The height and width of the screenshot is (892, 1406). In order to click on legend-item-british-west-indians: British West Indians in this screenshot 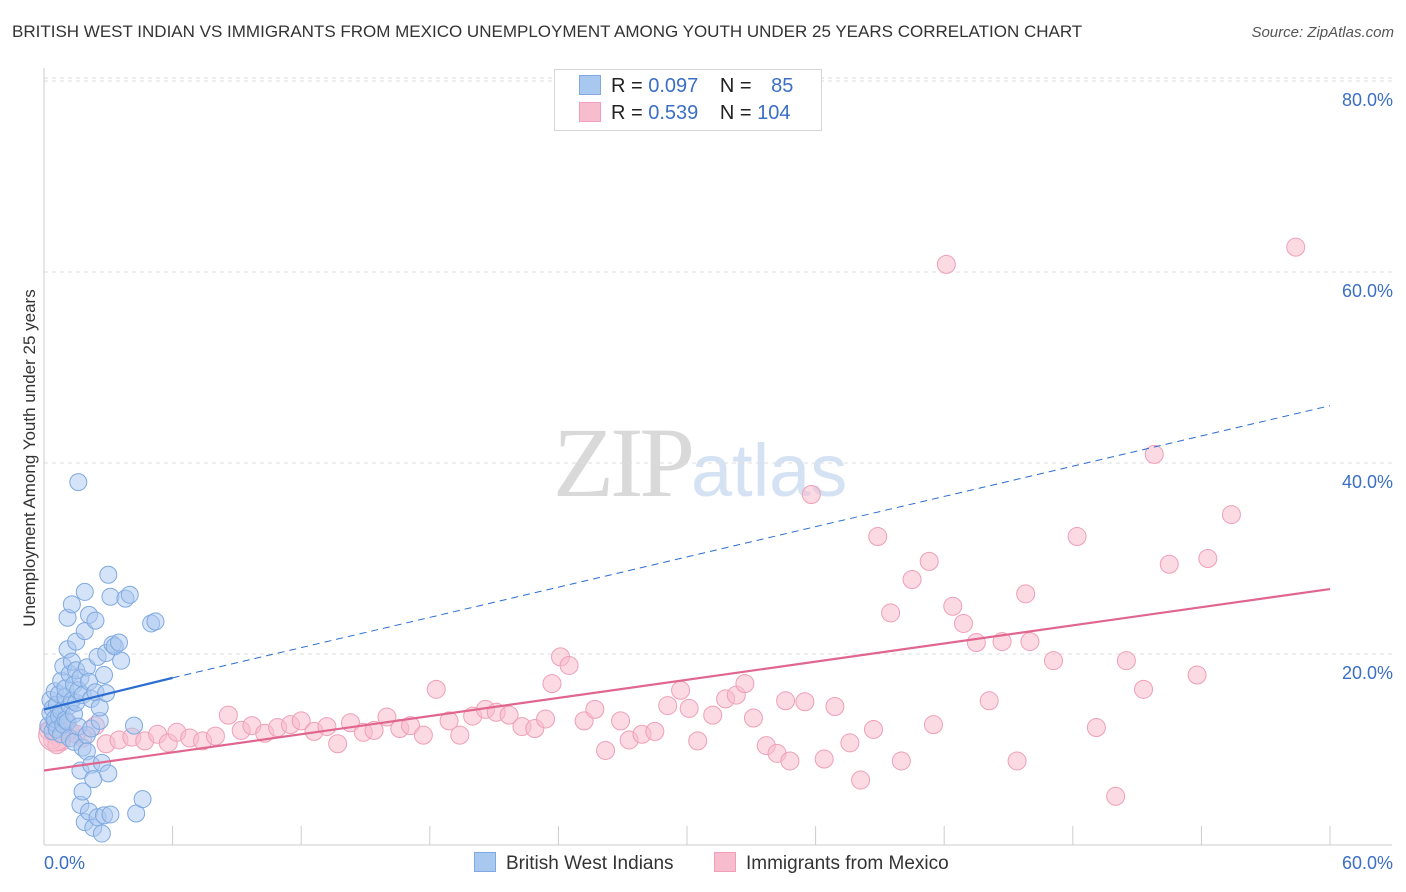, I will do `click(574, 864)`.